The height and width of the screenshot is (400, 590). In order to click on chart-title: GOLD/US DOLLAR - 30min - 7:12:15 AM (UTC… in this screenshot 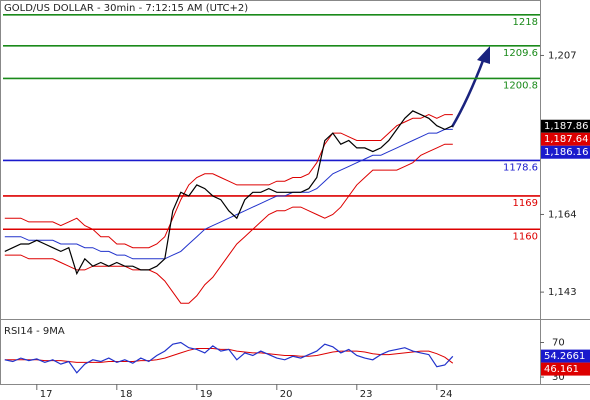, I will do `click(126, 8)`.